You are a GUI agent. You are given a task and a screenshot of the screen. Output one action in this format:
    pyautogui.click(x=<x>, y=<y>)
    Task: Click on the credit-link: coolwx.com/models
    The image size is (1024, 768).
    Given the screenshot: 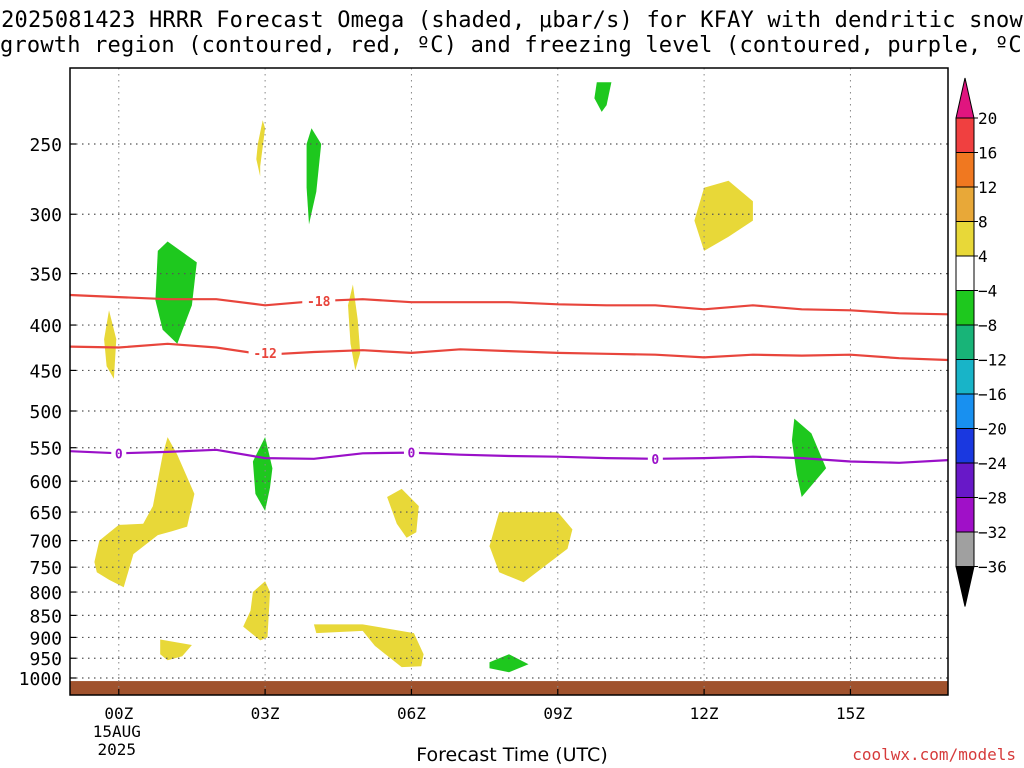 What is the action you would take?
    pyautogui.click(x=934, y=754)
    